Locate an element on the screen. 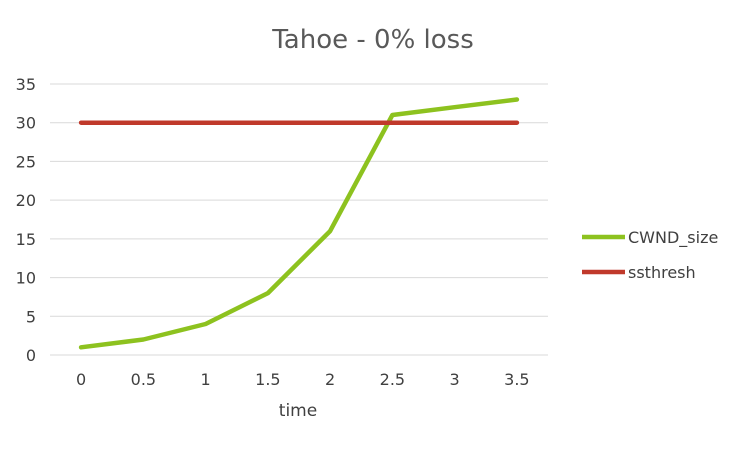  y-tick-label: 0 is located at coordinates (31, 355).